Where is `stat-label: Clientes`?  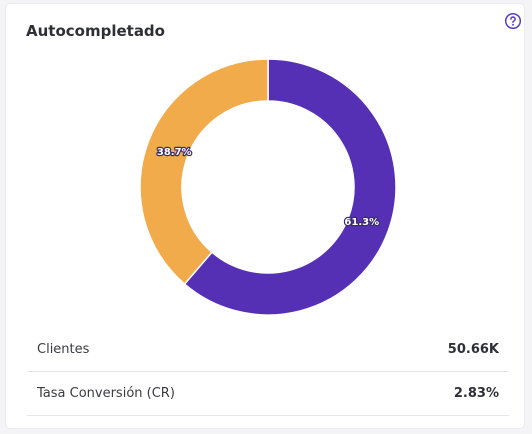 stat-label: Clientes is located at coordinates (63, 349).